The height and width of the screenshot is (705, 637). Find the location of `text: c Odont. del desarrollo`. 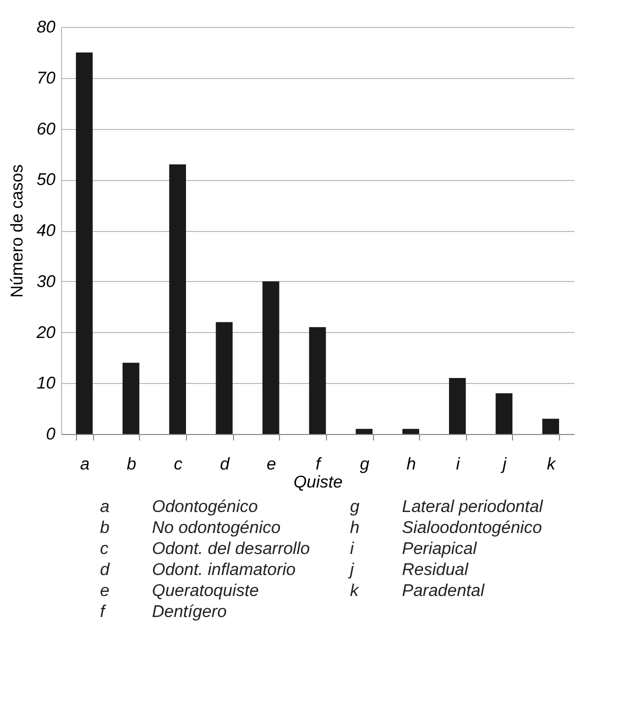

text: c Odont. del desarrollo is located at coordinates (205, 548).